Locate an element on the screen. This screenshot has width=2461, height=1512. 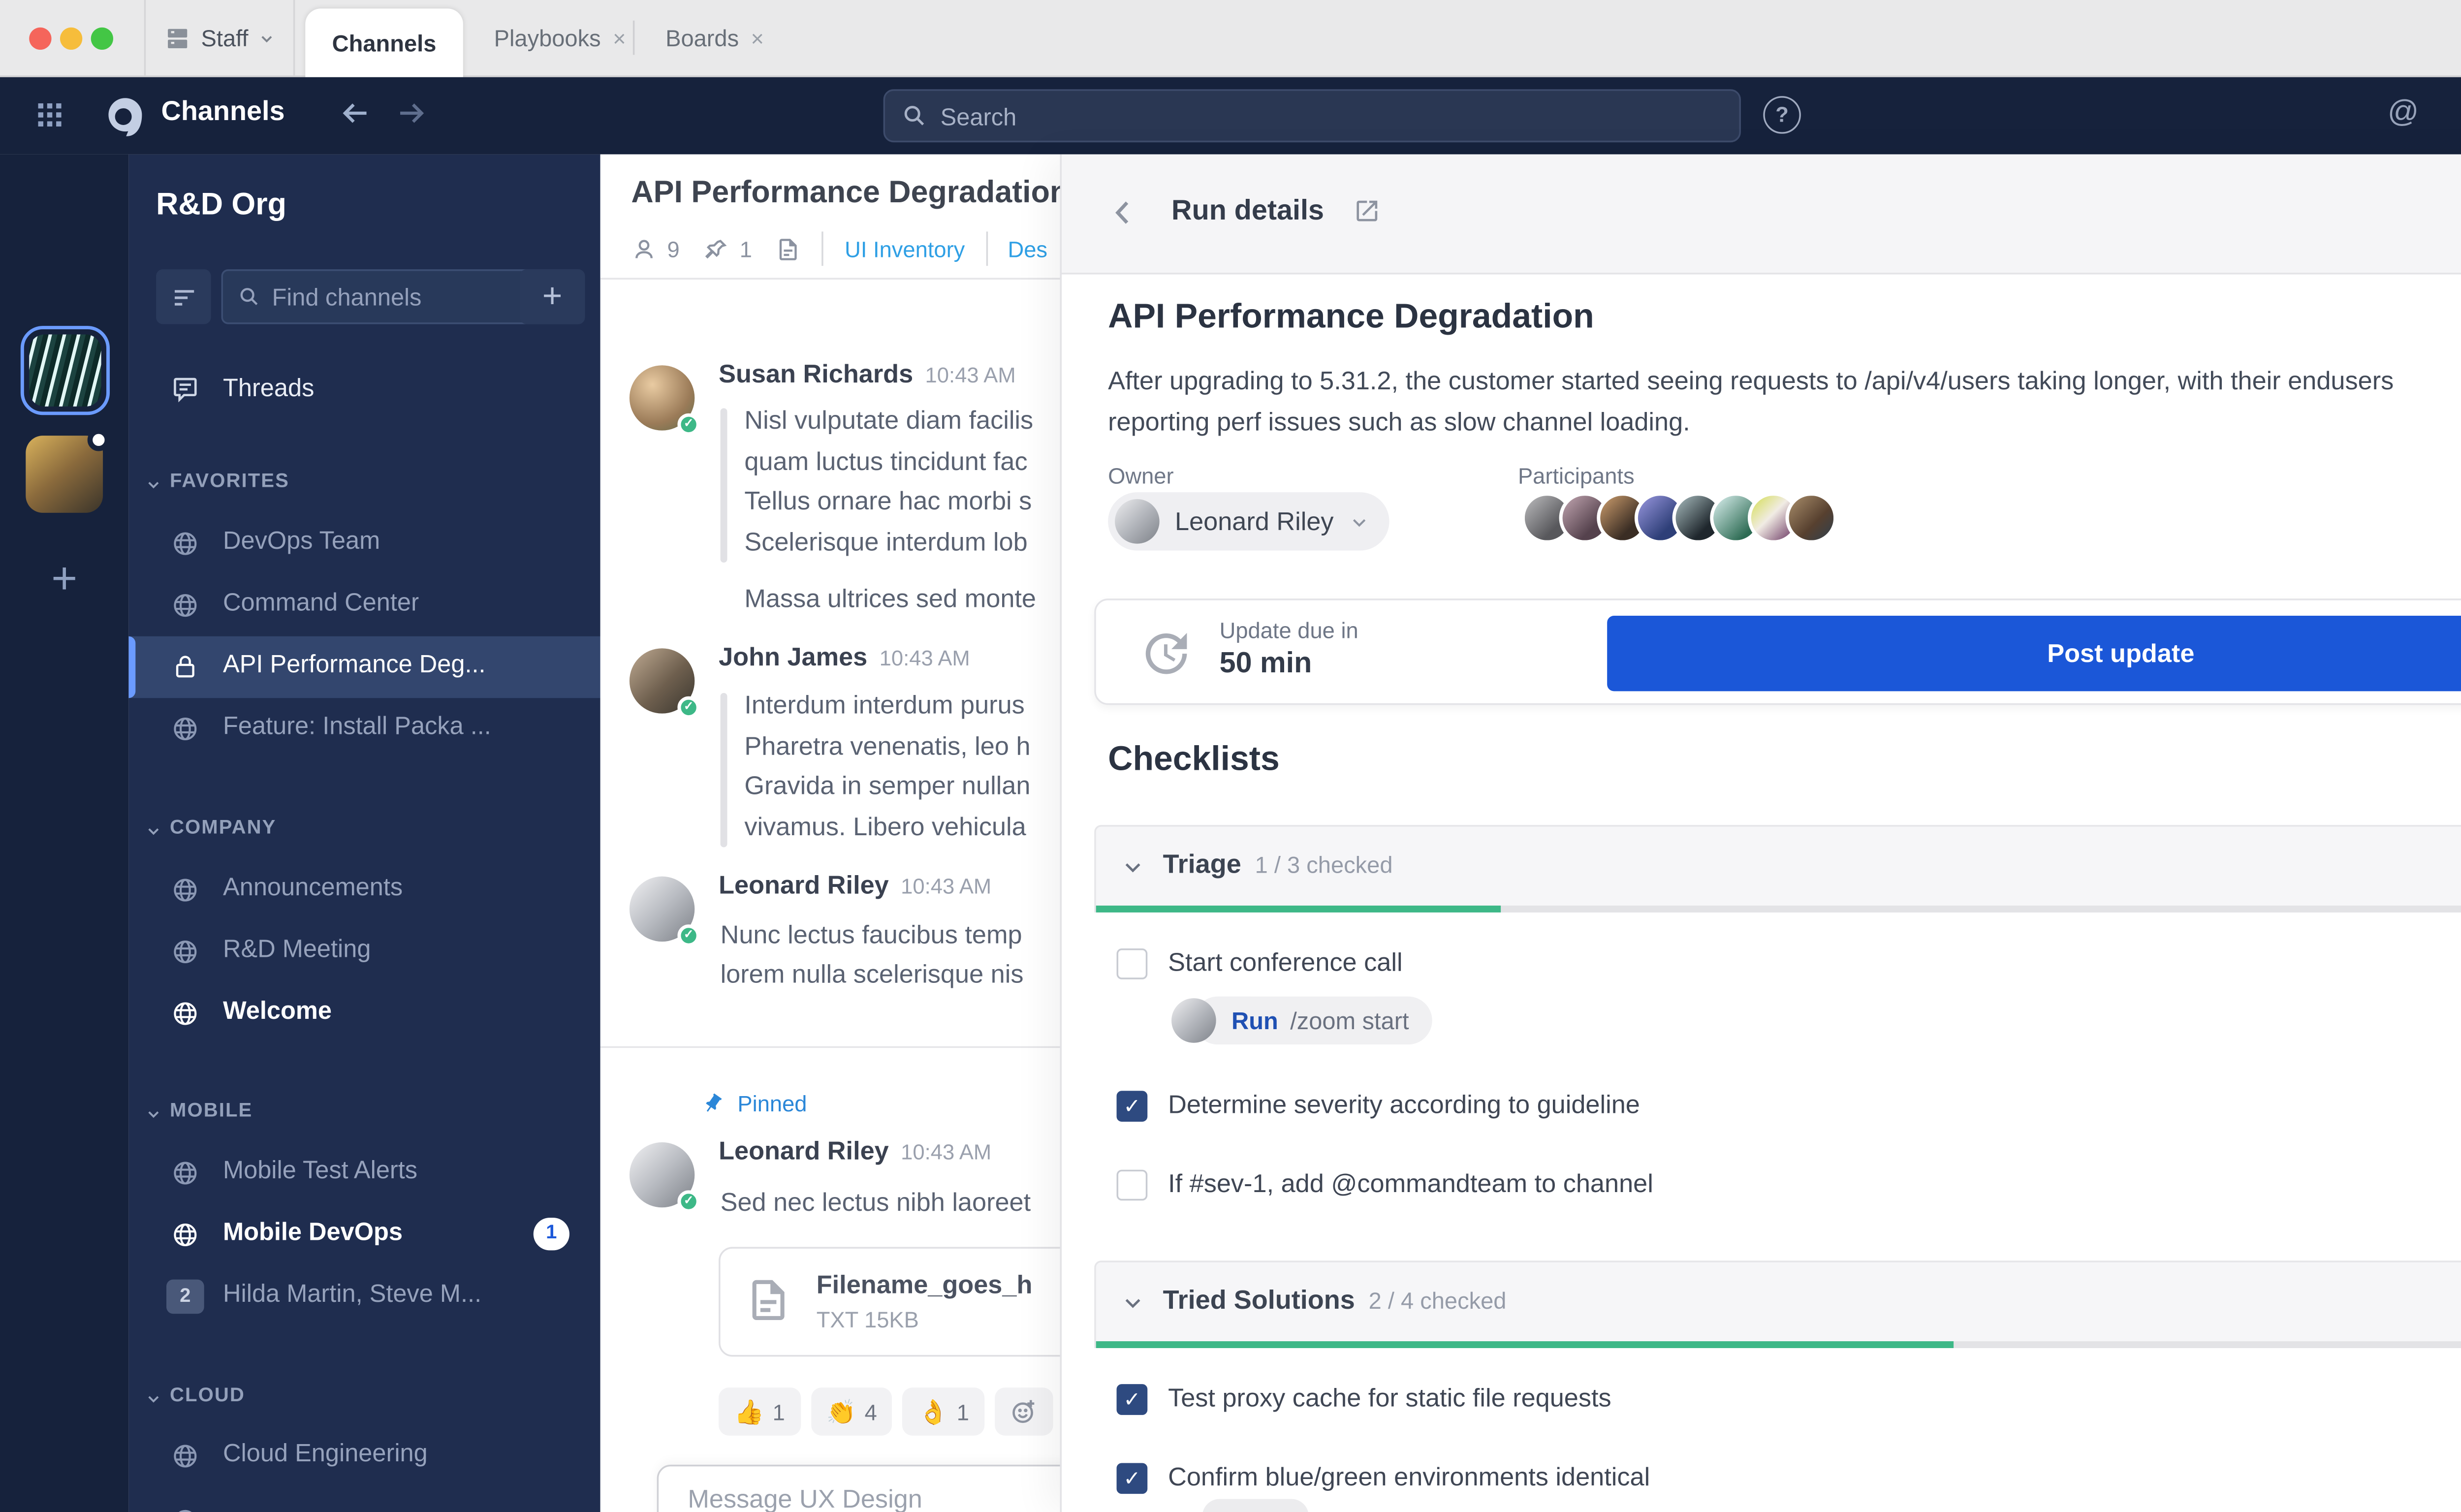
help-icon: ? is located at coordinates (1782, 115).